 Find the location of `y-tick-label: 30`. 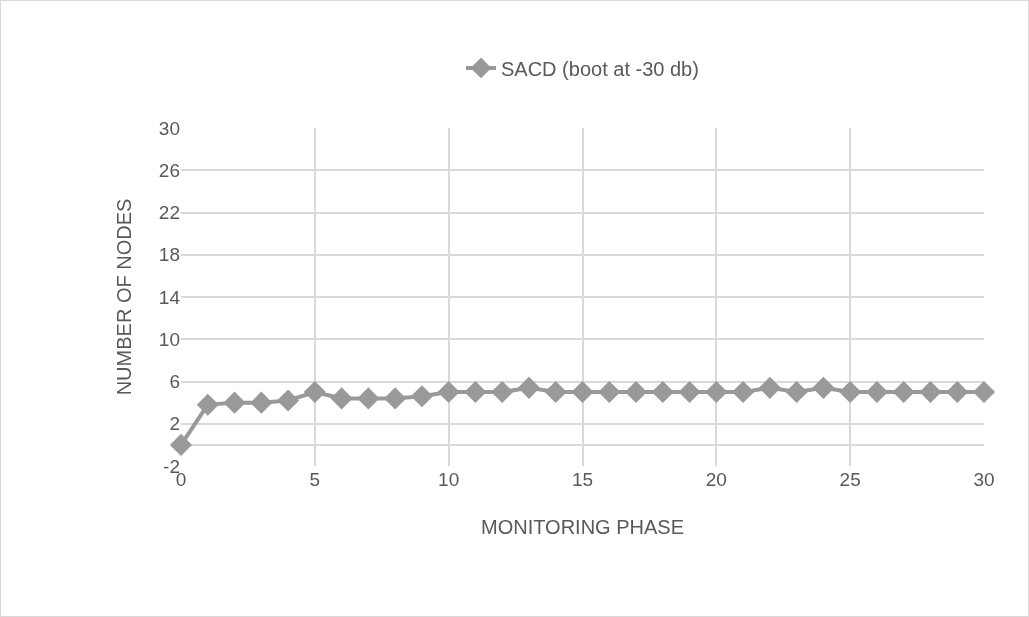

y-tick-label: 30 is located at coordinates (169, 128).